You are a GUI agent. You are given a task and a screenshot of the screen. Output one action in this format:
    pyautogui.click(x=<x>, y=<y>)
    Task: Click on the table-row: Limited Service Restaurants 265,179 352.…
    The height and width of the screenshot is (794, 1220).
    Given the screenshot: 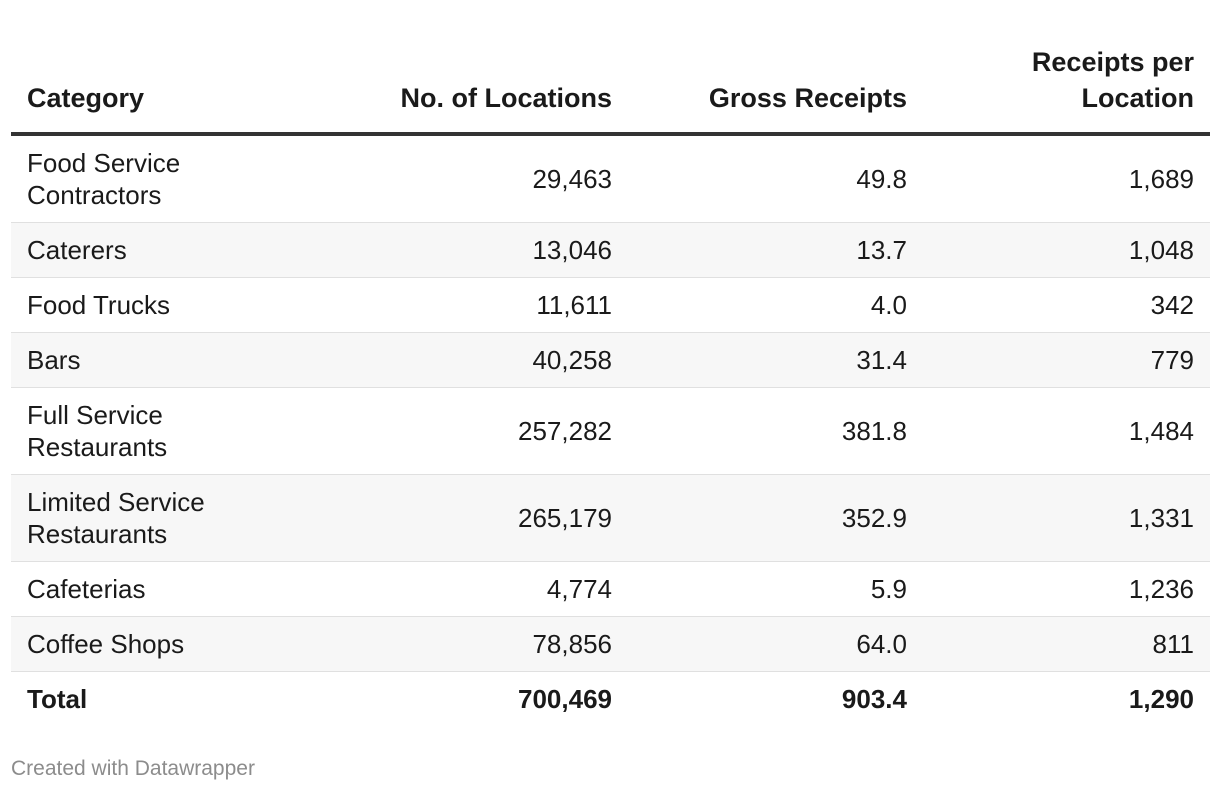 What is the action you would take?
    pyautogui.click(x=610, y=518)
    